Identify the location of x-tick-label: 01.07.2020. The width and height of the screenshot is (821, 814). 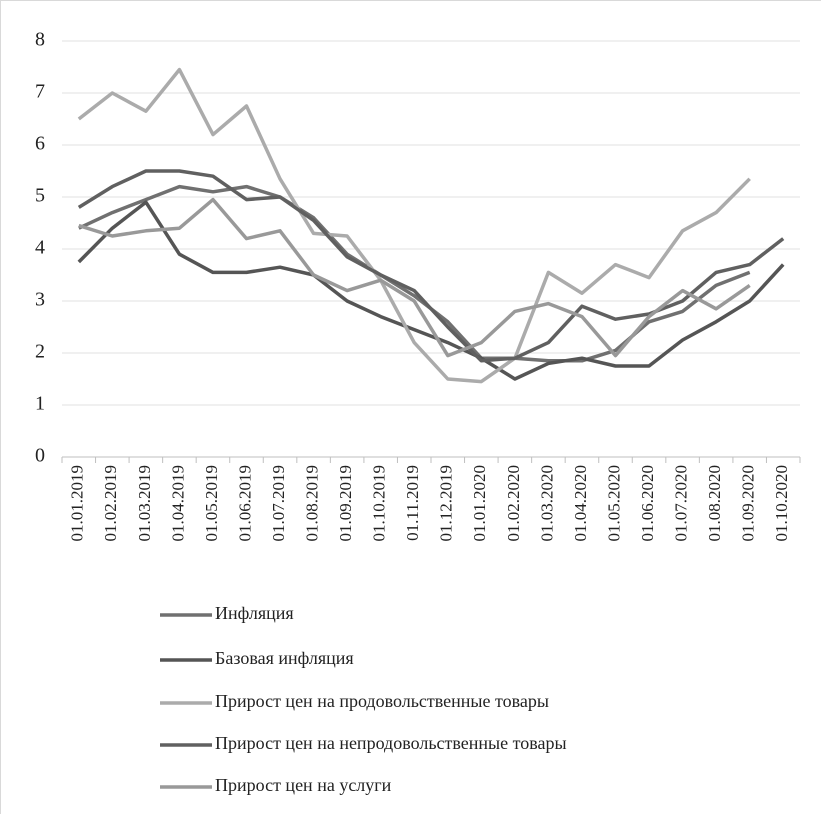
(680, 503).